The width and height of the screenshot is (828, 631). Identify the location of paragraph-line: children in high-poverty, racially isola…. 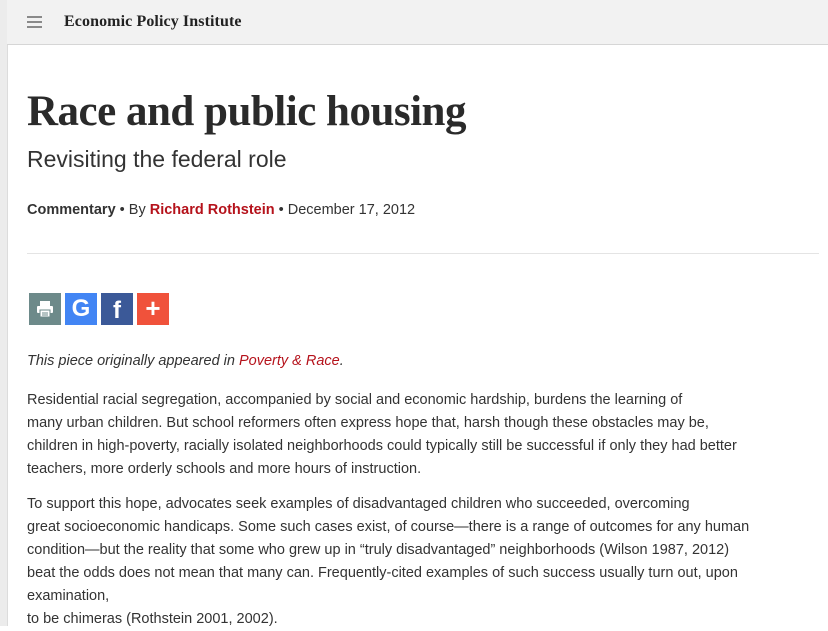
(382, 446).